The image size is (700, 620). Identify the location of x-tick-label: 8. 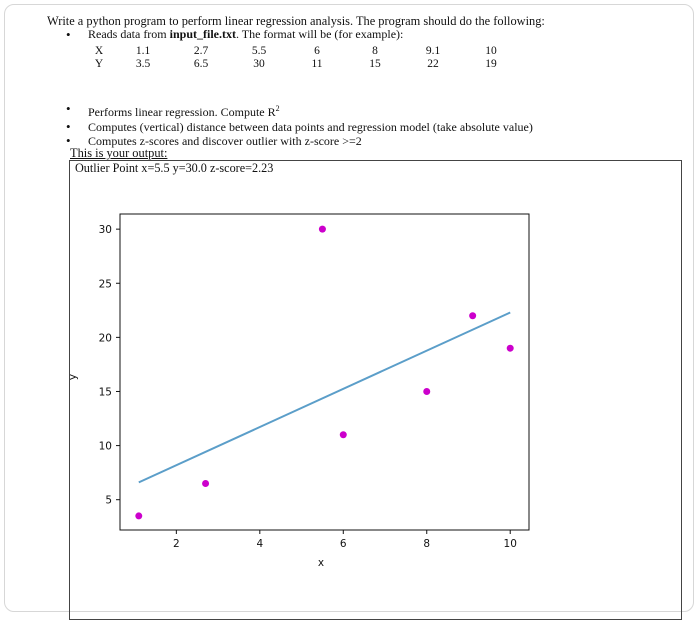
(426, 544).